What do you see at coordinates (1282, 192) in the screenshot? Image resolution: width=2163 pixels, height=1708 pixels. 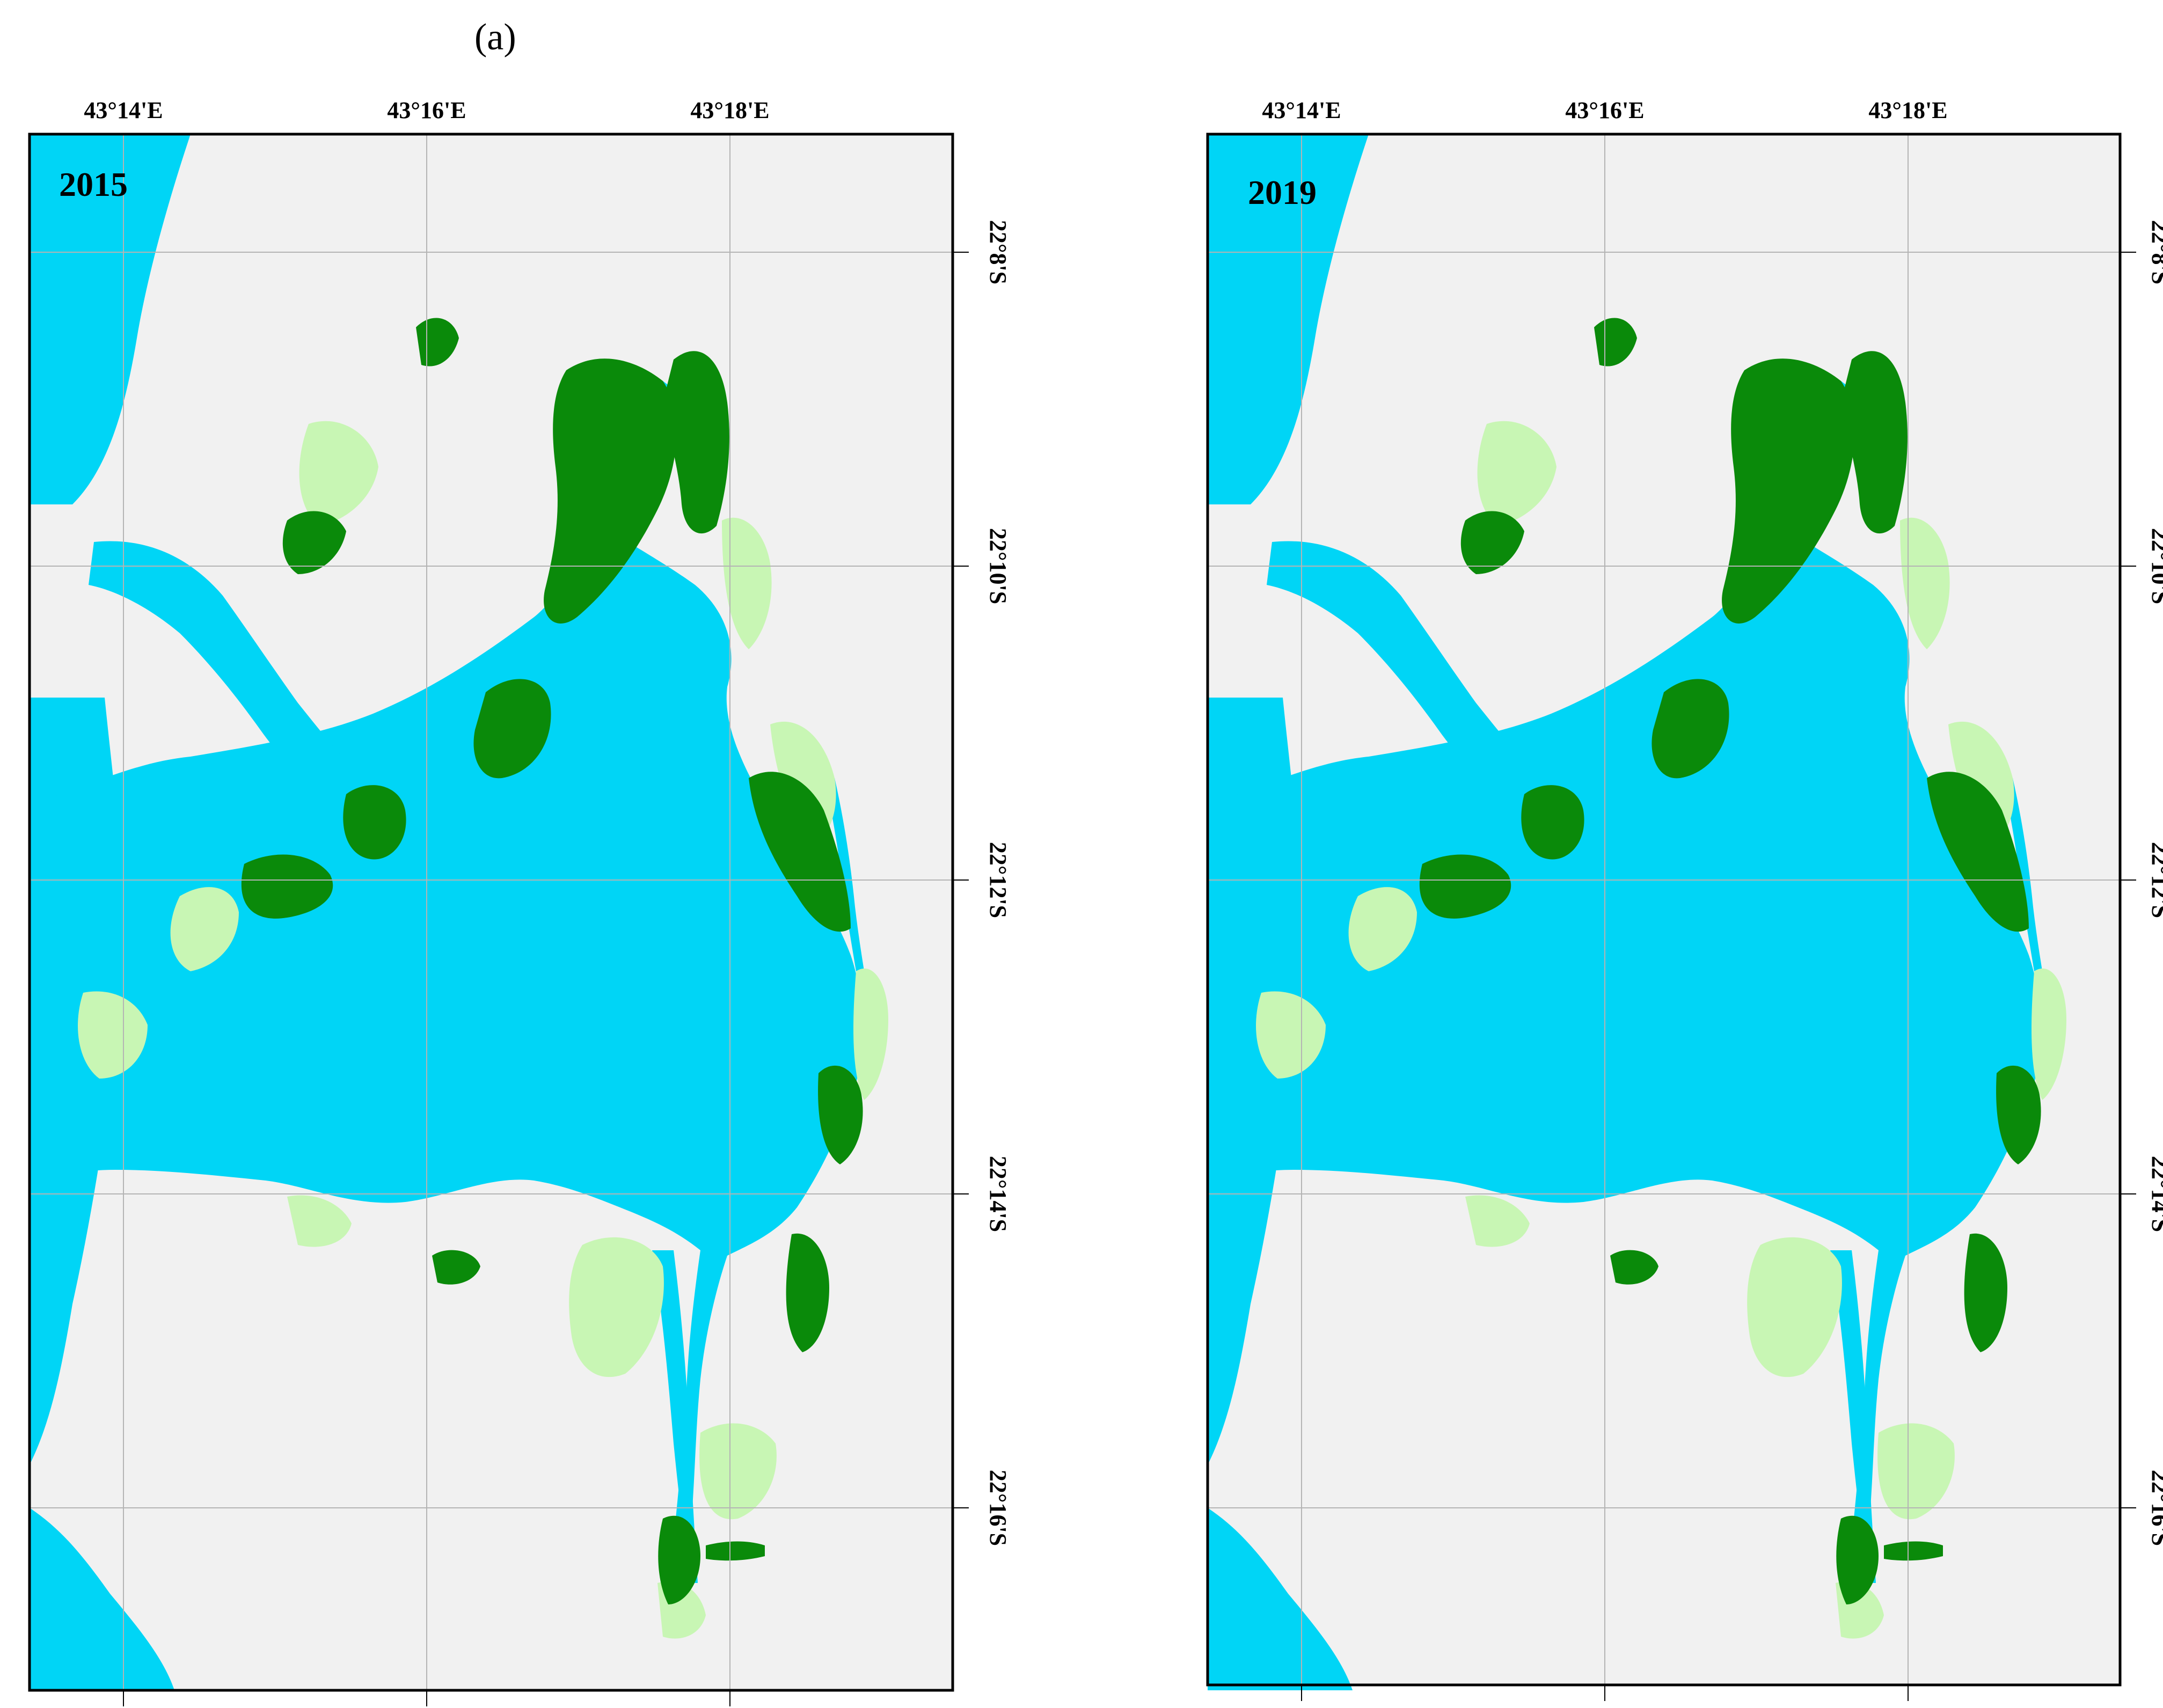 I see `map-year-label: 2019` at bounding box center [1282, 192].